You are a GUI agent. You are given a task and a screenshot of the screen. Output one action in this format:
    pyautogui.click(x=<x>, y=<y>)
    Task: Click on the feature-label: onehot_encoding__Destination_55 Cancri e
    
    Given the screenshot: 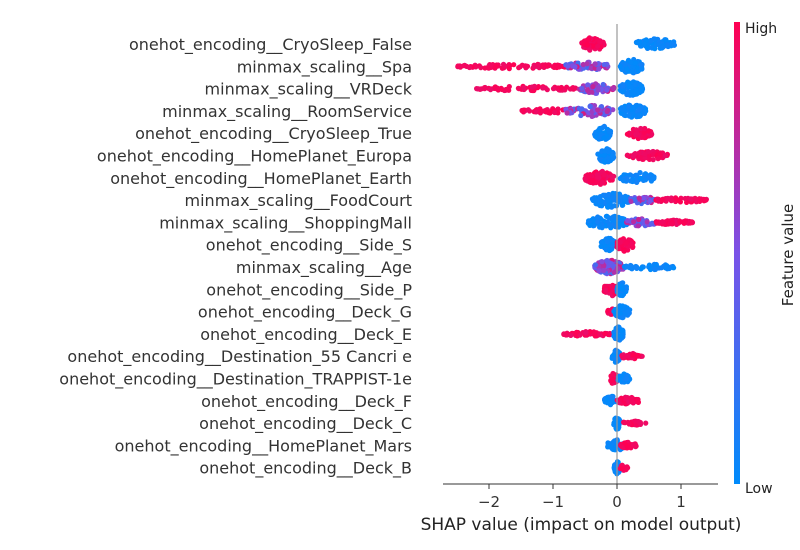 What is the action you would take?
    pyautogui.click(x=239, y=357)
    